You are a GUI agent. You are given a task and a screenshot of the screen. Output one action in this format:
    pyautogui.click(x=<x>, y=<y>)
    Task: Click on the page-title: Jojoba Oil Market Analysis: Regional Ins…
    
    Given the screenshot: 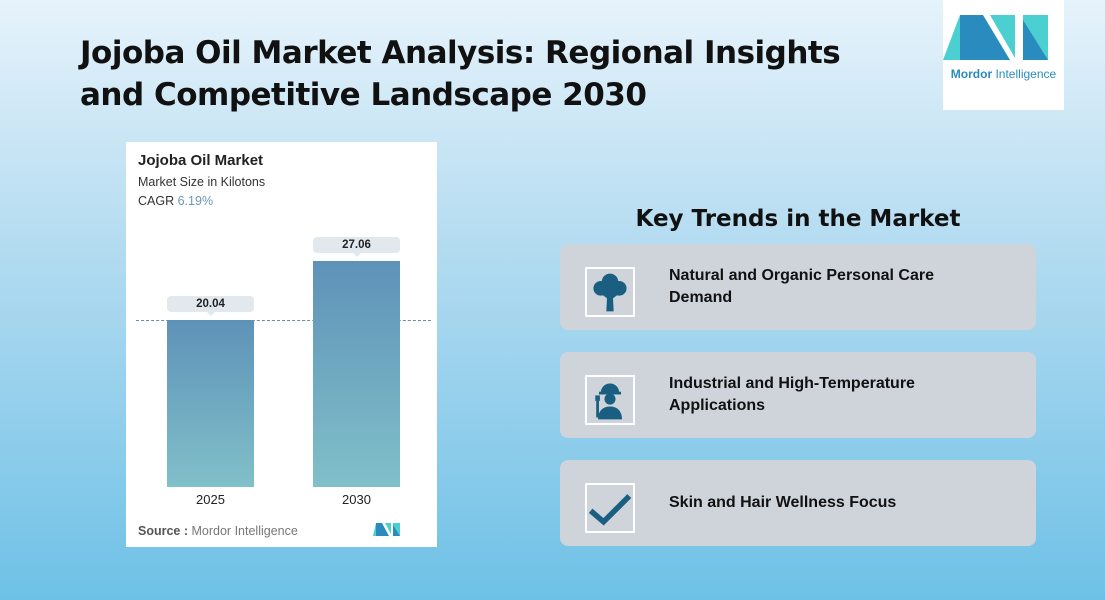 What is the action you would take?
    pyautogui.click(x=460, y=74)
    